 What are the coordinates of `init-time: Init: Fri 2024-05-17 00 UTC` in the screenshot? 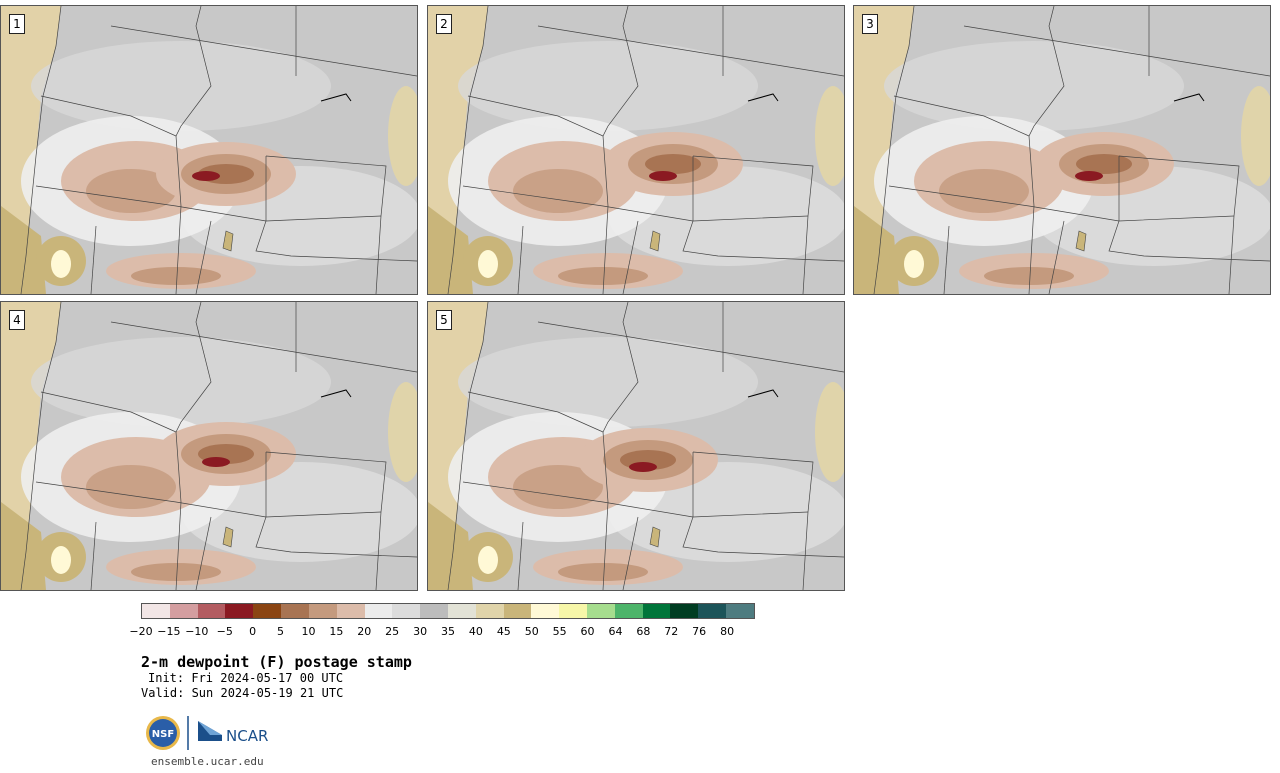 It's located at (246, 678).